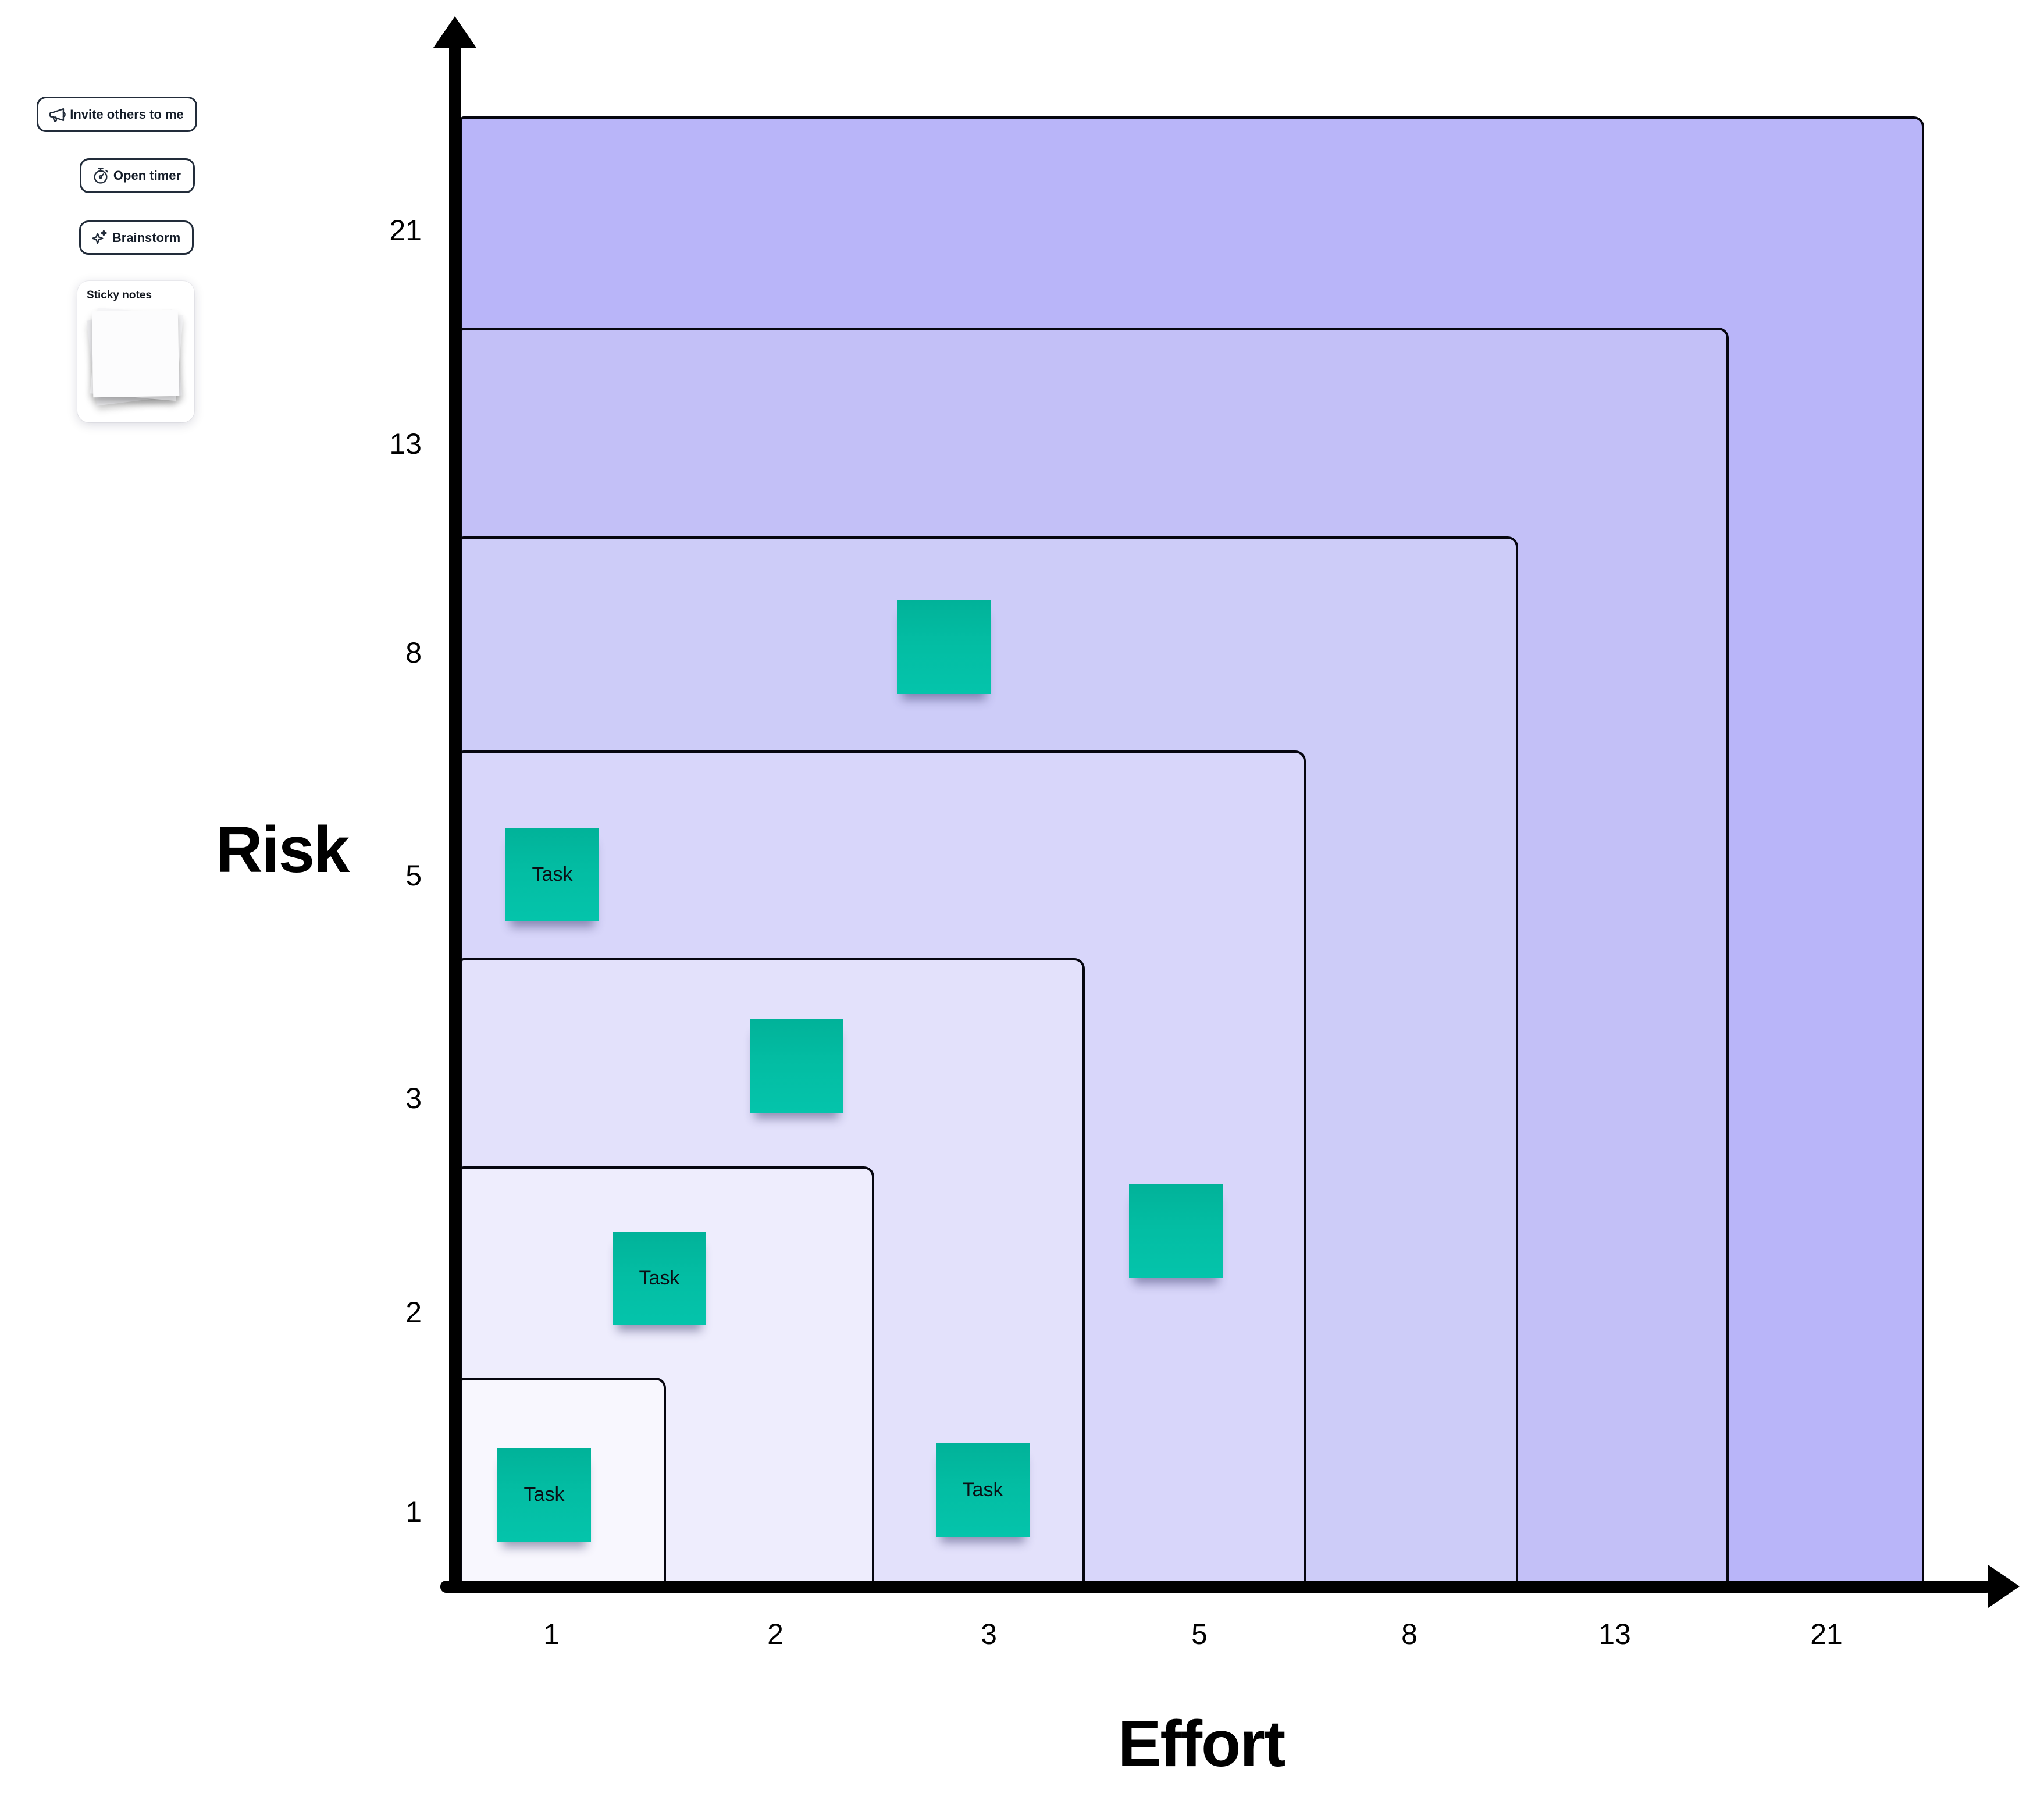  What do you see at coordinates (146, 237) in the screenshot?
I see `brainstorm-label: Brainstorm` at bounding box center [146, 237].